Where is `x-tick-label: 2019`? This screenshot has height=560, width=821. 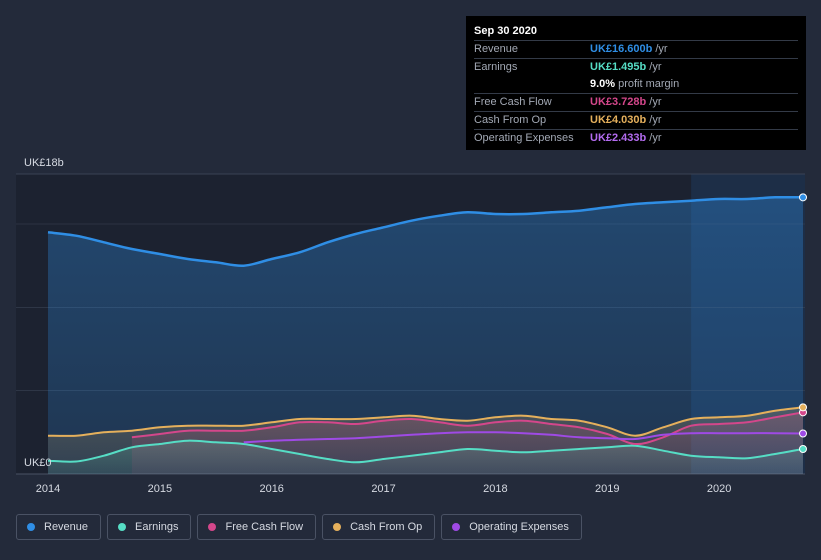
x-tick-label: 2019 is located at coordinates (607, 489).